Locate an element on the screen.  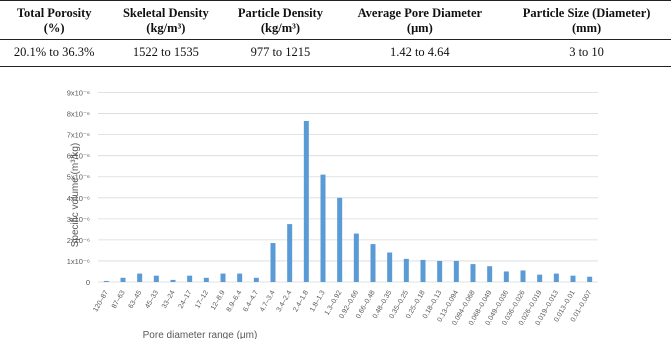
header-text: (mm) is located at coordinates (587, 28).